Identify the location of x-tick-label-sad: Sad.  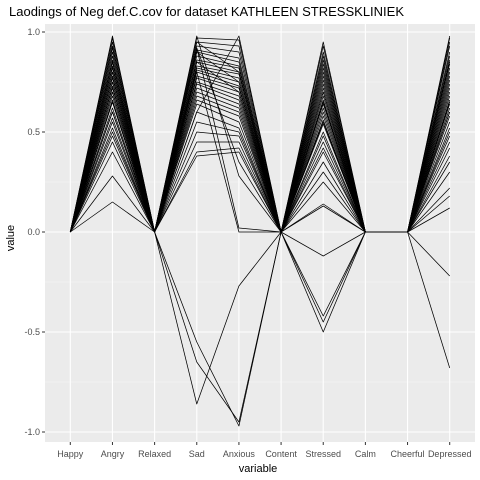
(197, 454).